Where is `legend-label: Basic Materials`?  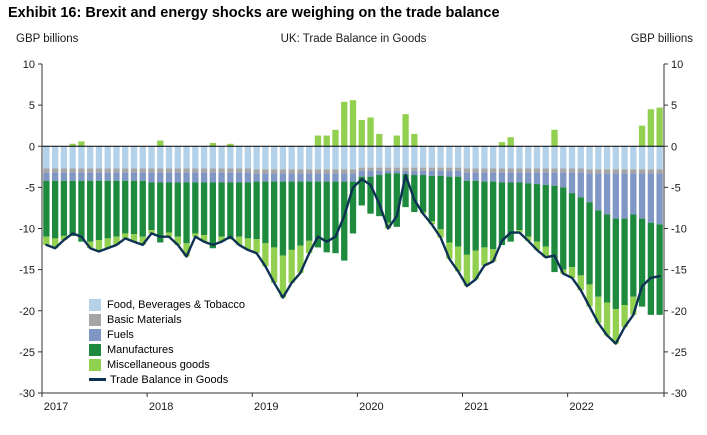
legend-label: Basic Materials is located at coordinates (144, 319).